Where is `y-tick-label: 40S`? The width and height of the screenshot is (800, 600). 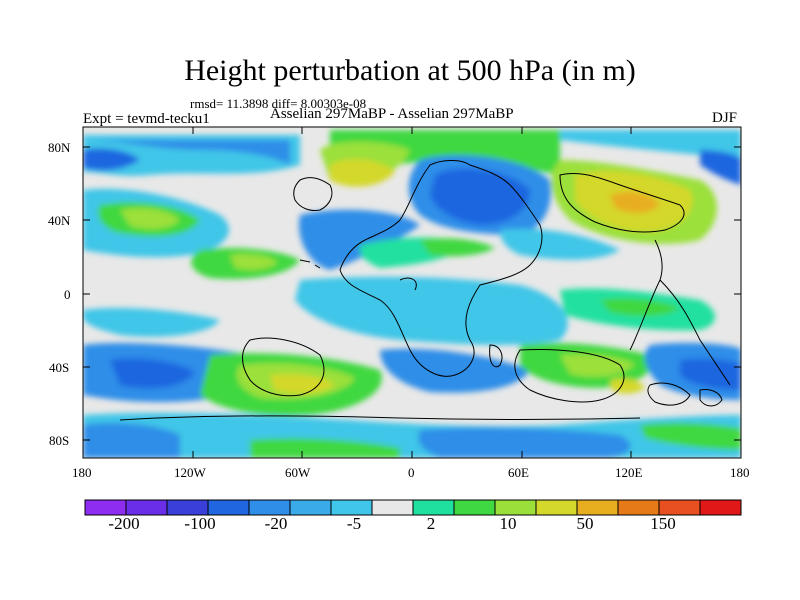 y-tick-label: 40S is located at coordinates (59, 367).